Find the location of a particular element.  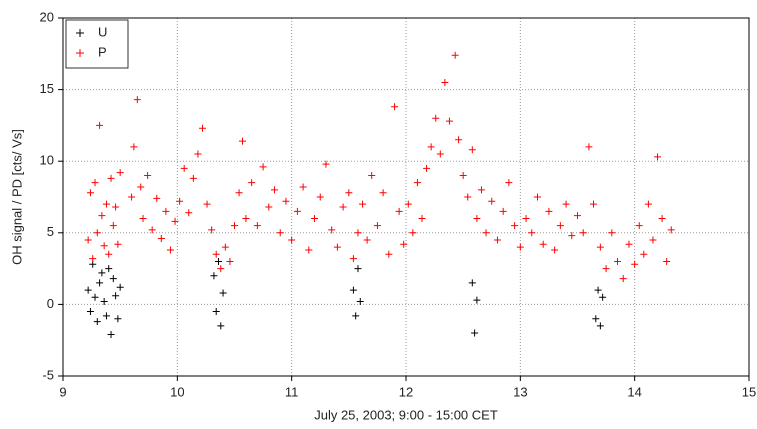

x-tick-label: 9 is located at coordinates (62, 391).